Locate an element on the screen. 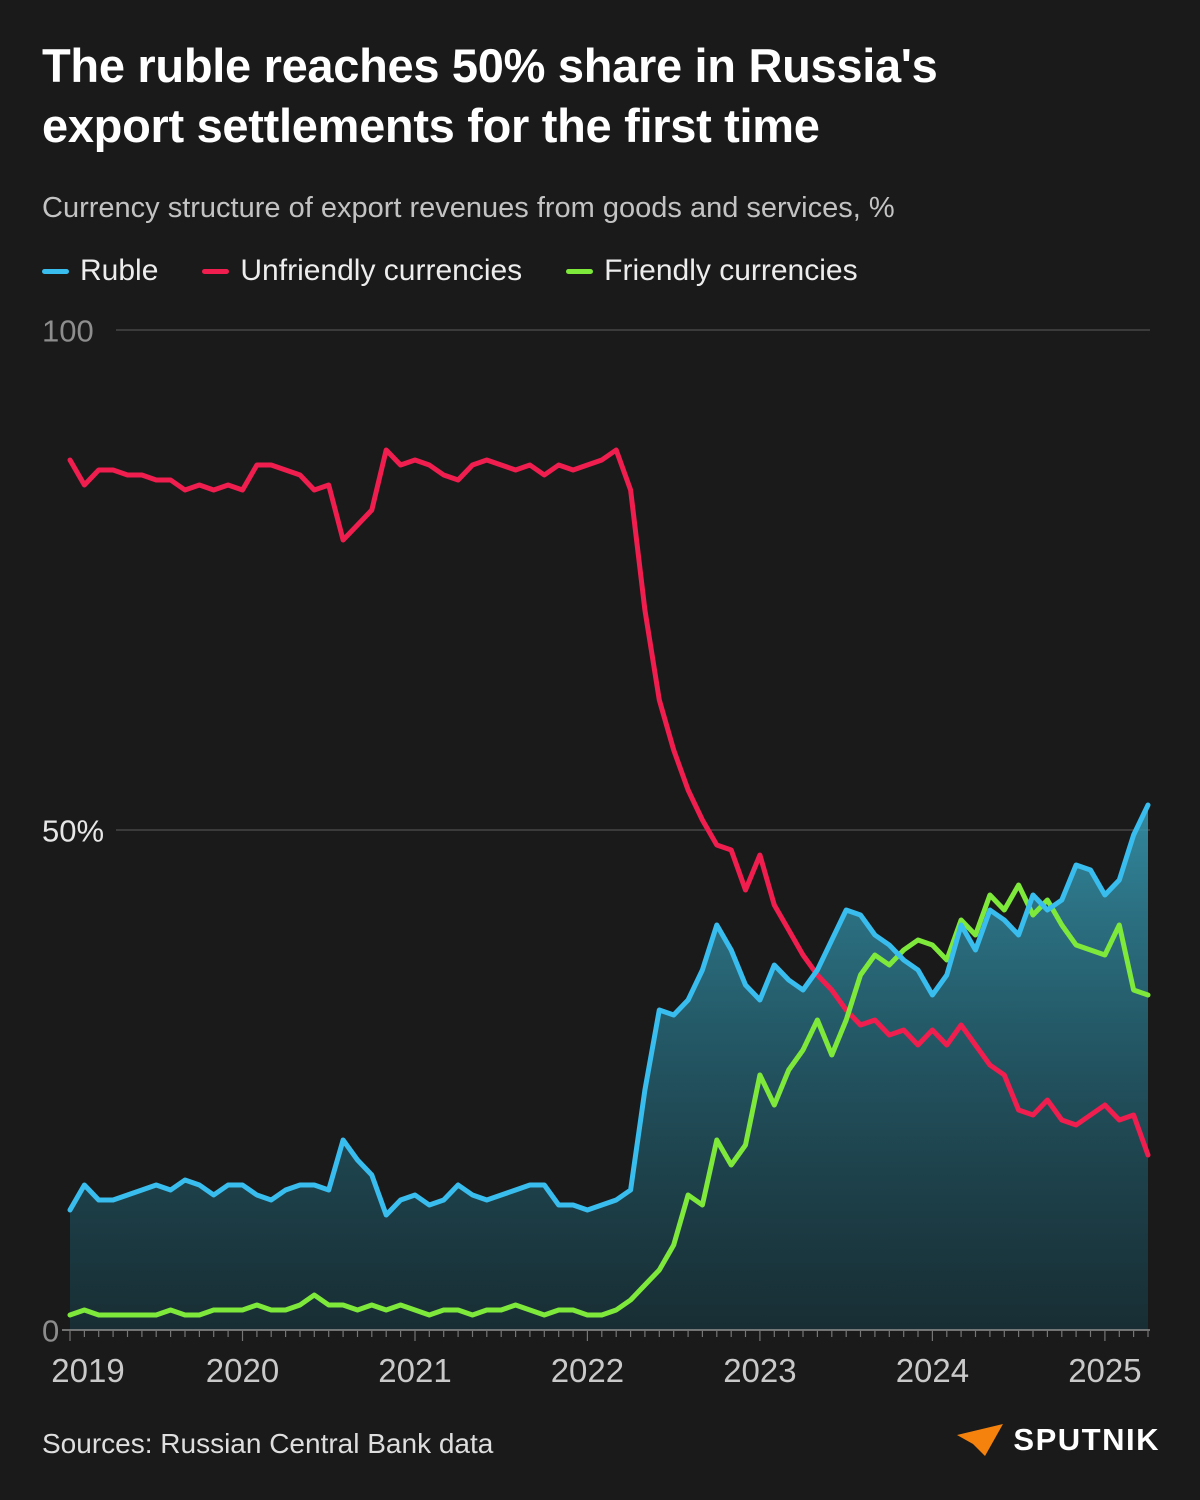 The height and width of the screenshot is (1500, 1200). legend-item-ruble: Ruble is located at coordinates (100, 271).